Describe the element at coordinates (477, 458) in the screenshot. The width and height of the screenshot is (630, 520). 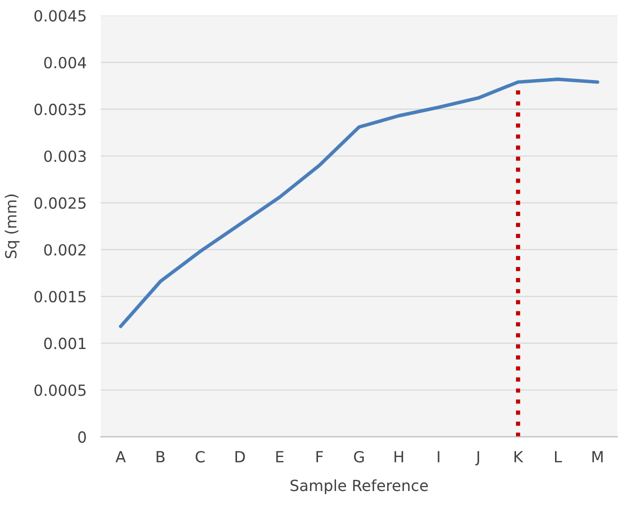
I see `x-tick-label: J` at that location.